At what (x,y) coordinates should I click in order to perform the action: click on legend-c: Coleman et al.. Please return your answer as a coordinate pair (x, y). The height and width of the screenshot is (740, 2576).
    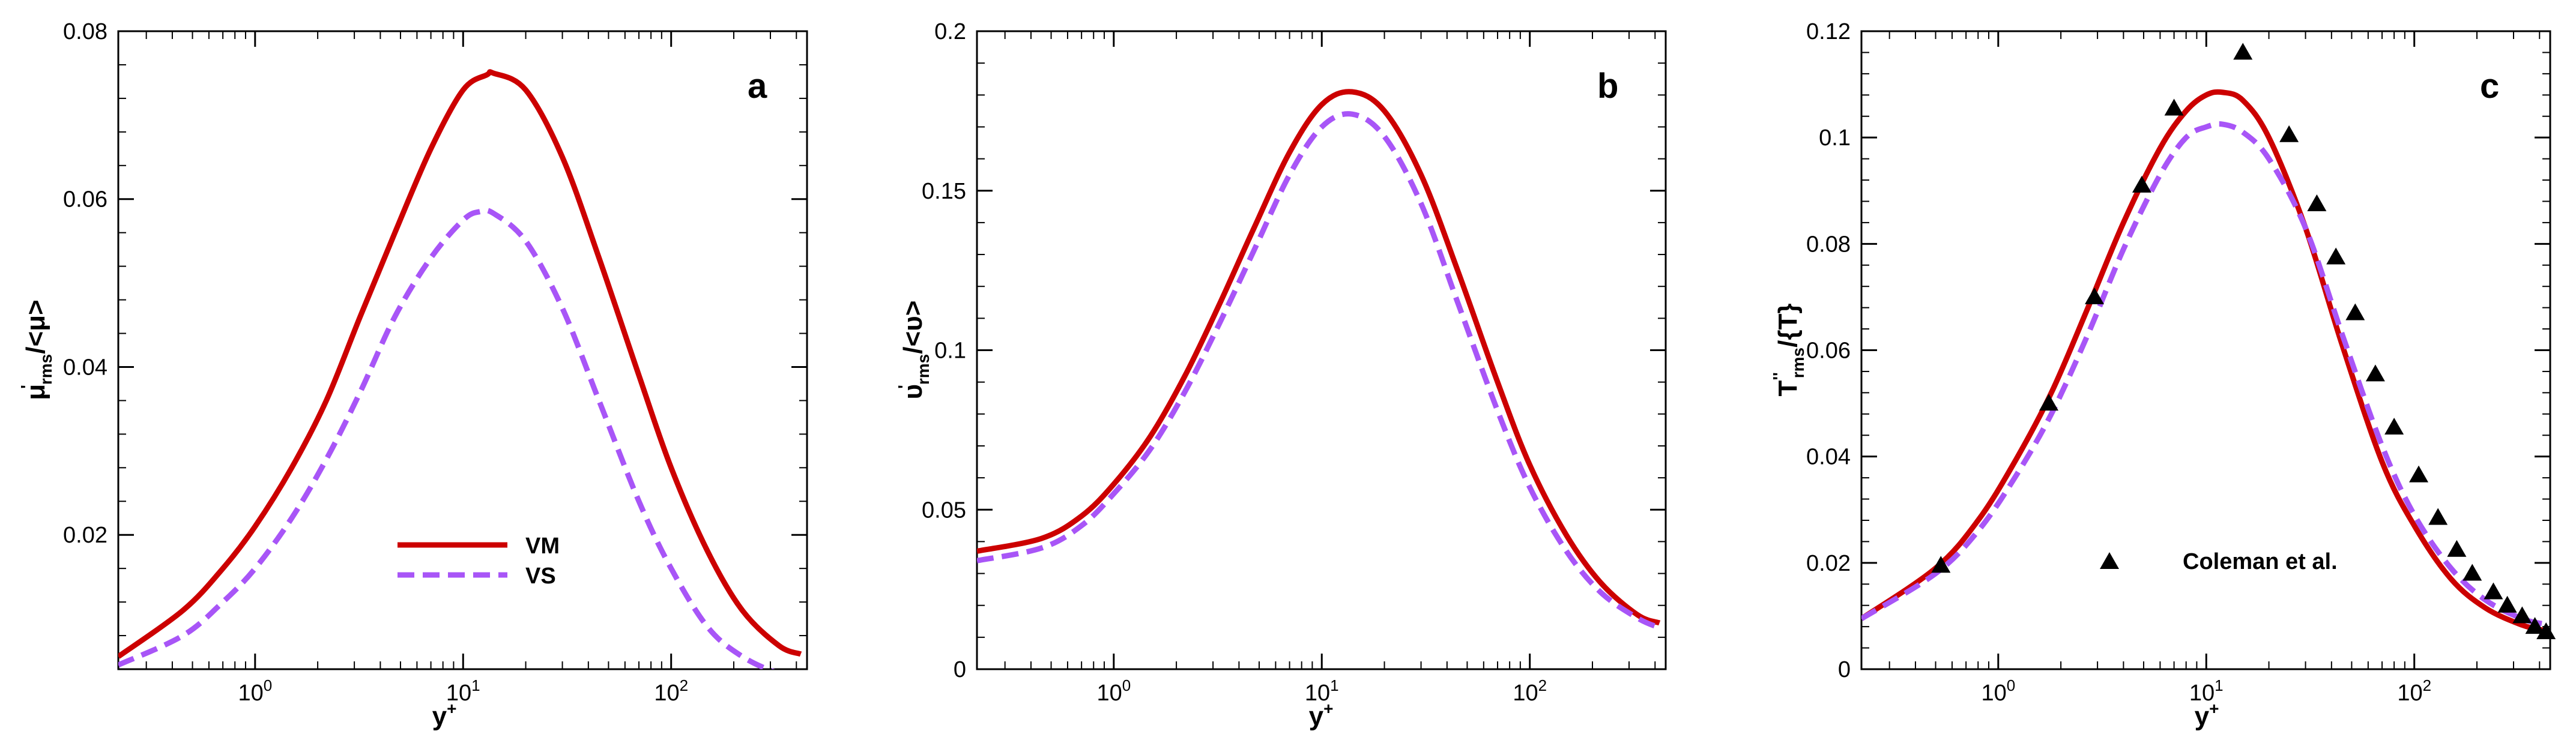
    Looking at the image, I should click on (2219, 561).